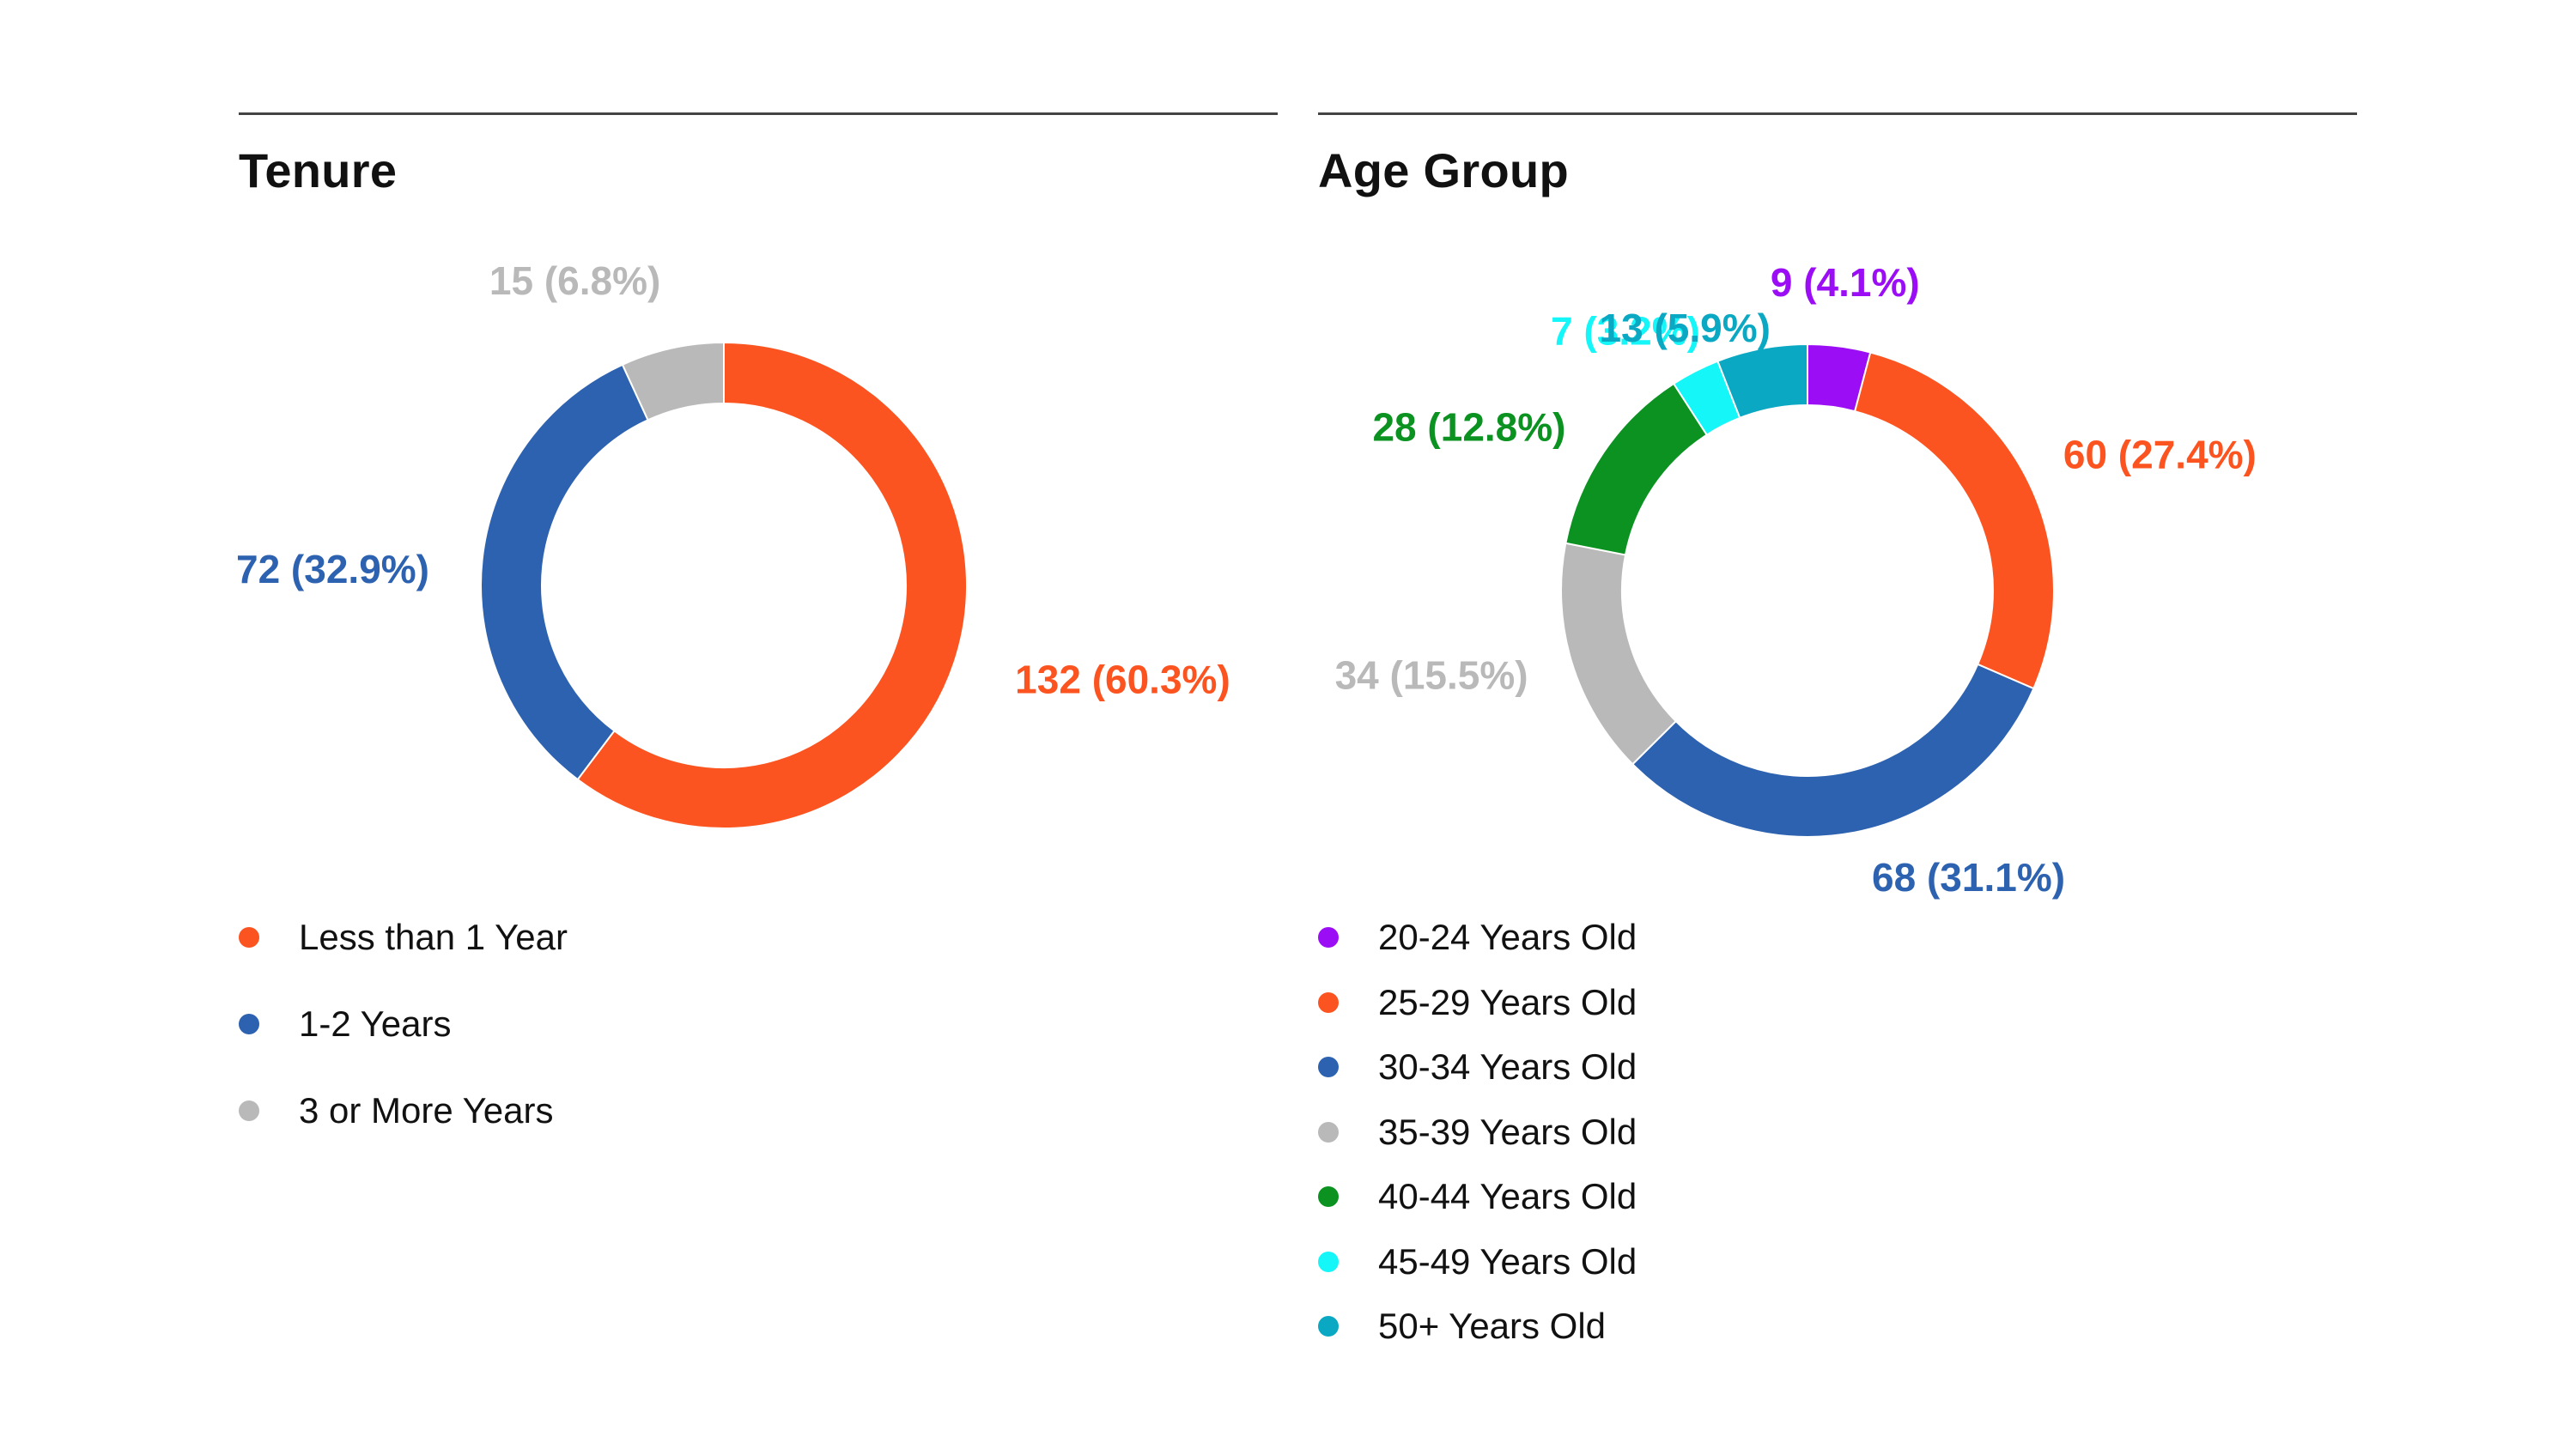 Image resolution: width=2576 pixels, height=1449 pixels. I want to click on legend-label: 35-39 Years Old, so click(1507, 1131).